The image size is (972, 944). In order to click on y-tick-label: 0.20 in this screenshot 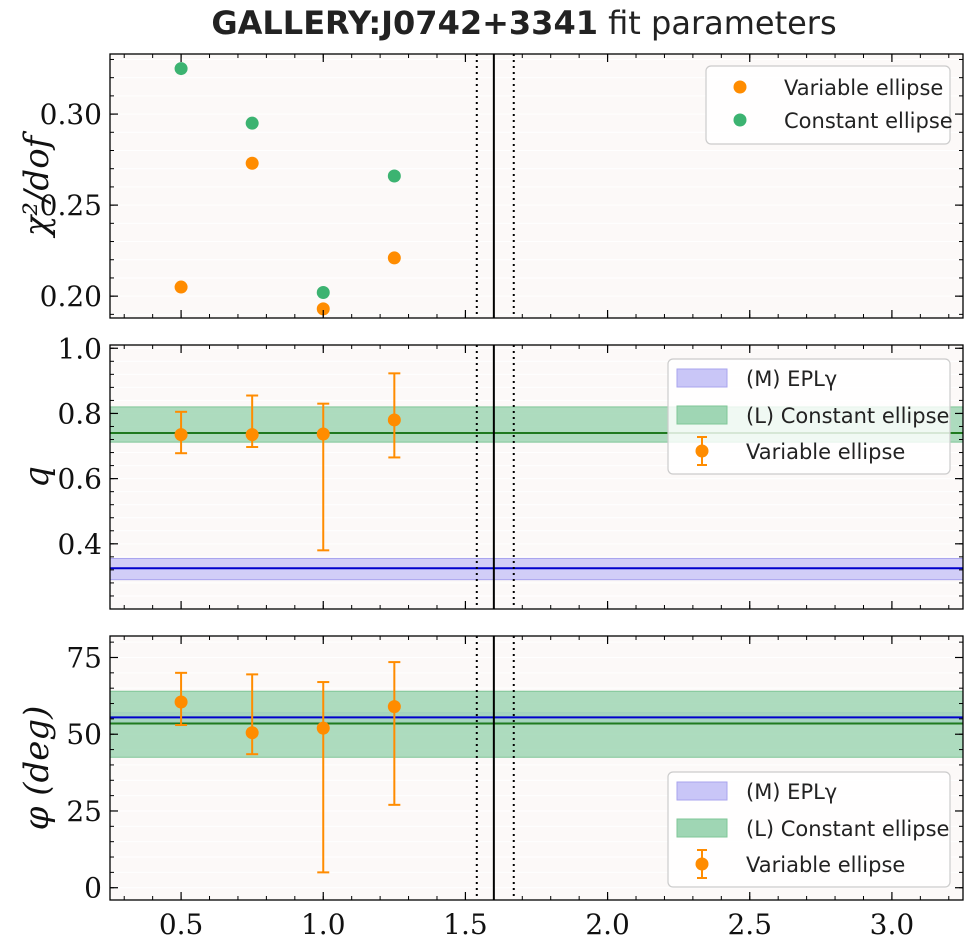, I will do `click(71, 296)`.